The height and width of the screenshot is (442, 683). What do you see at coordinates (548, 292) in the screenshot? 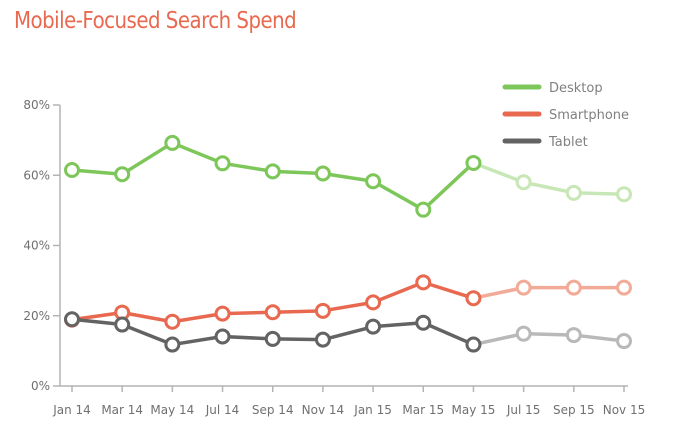
I see `smartphone-projected-line` at bounding box center [548, 292].